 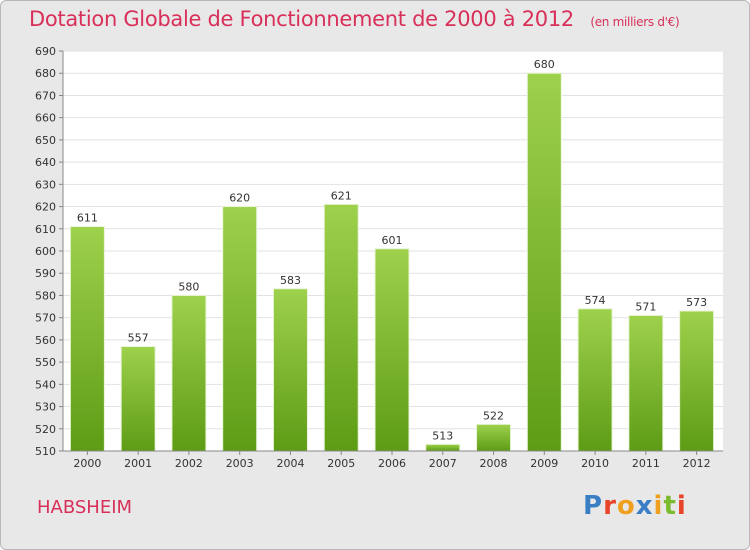 What do you see at coordinates (45, 407) in the screenshot?
I see `y-tick-label: 530` at bounding box center [45, 407].